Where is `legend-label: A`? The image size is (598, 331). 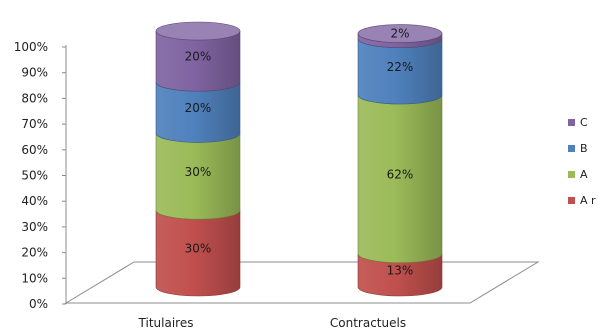
legend-label: A is located at coordinates (584, 174).